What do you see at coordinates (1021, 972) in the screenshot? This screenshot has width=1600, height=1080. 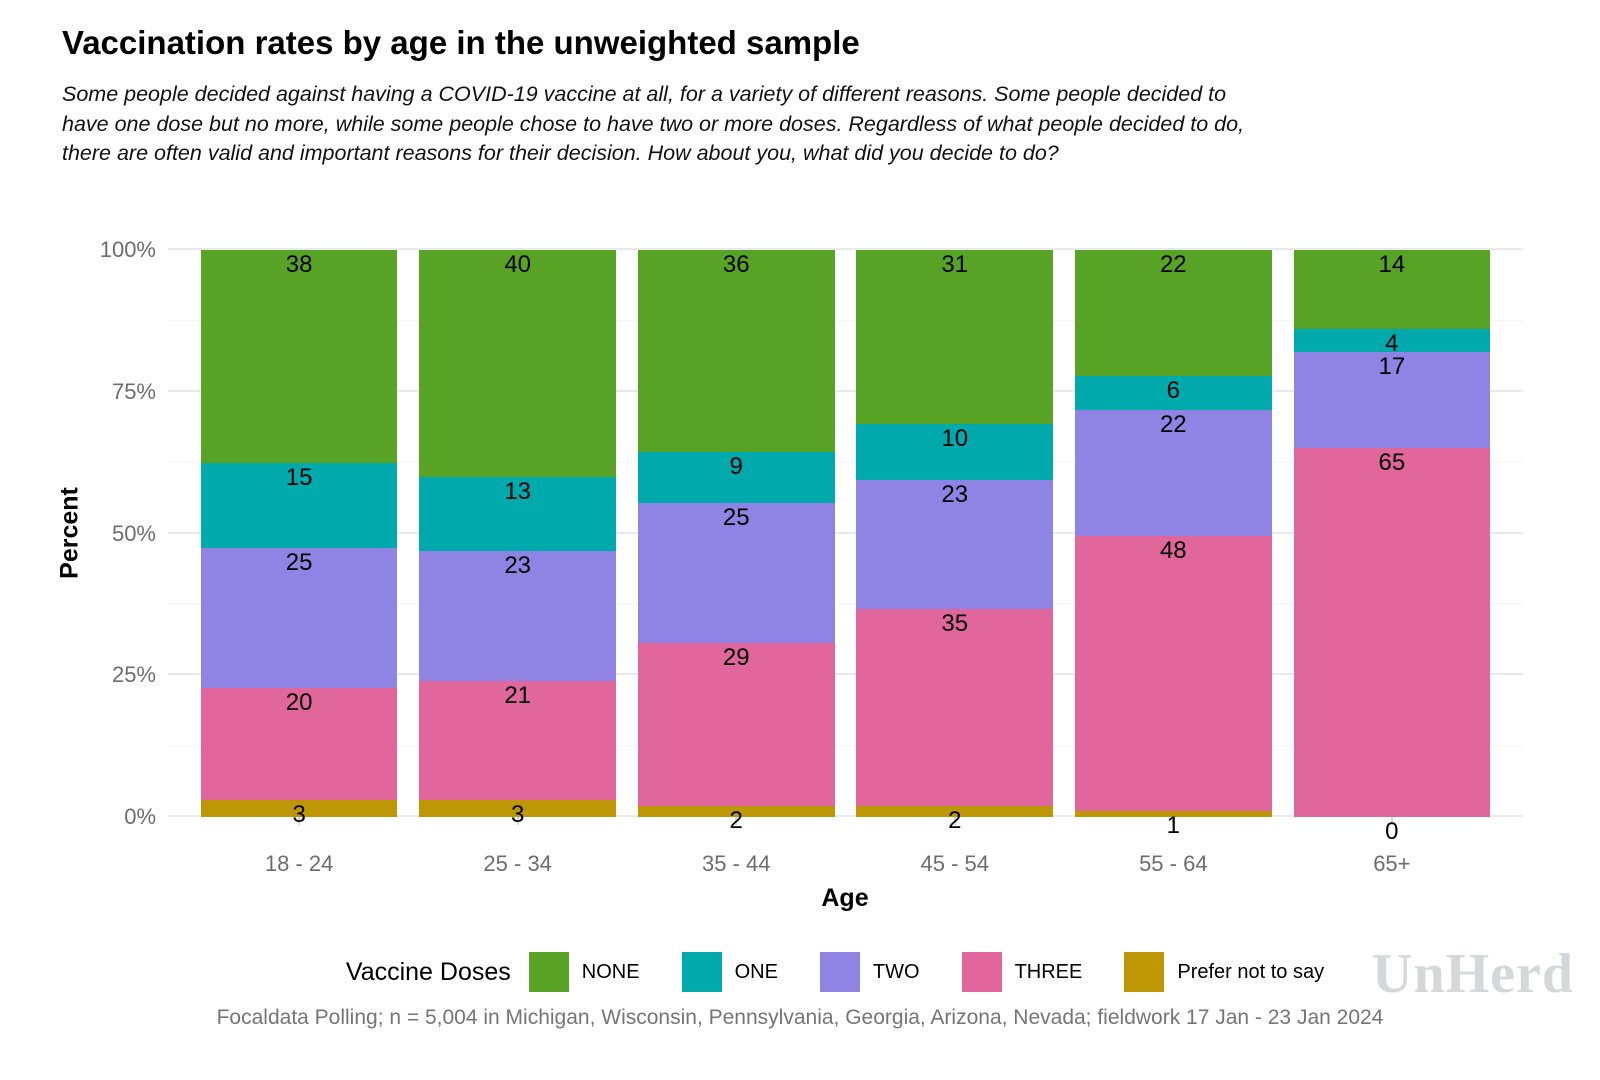 I see `legend-item: THREE` at bounding box center [1021, 972].